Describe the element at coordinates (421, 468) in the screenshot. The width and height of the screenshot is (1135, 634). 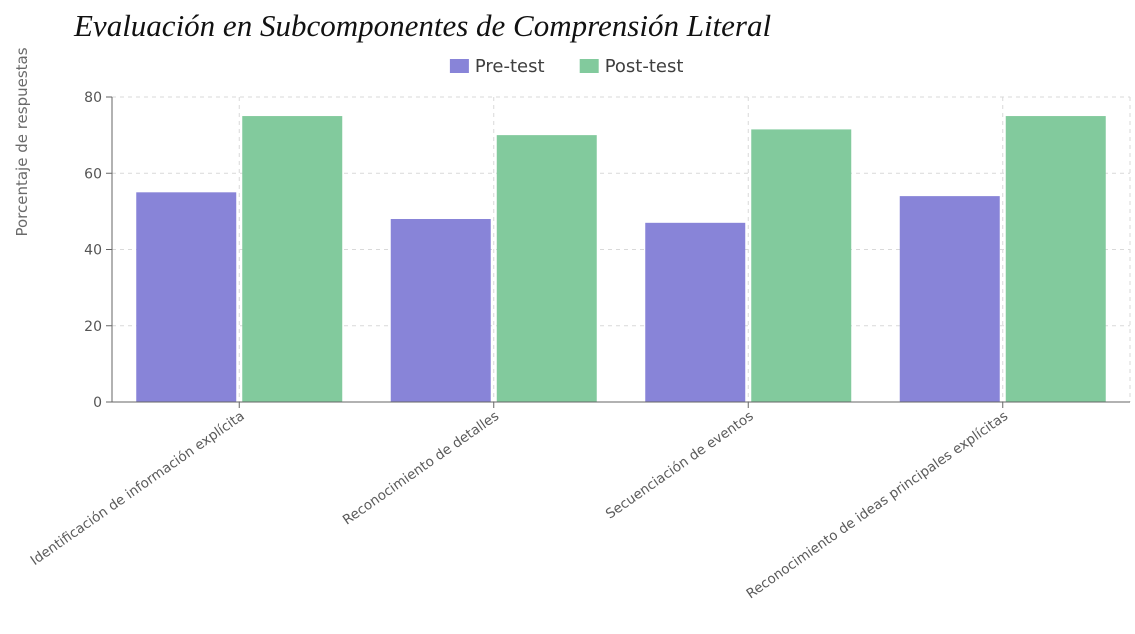
I see `x-tick-label: Reconocimiento de detalles` at that location.